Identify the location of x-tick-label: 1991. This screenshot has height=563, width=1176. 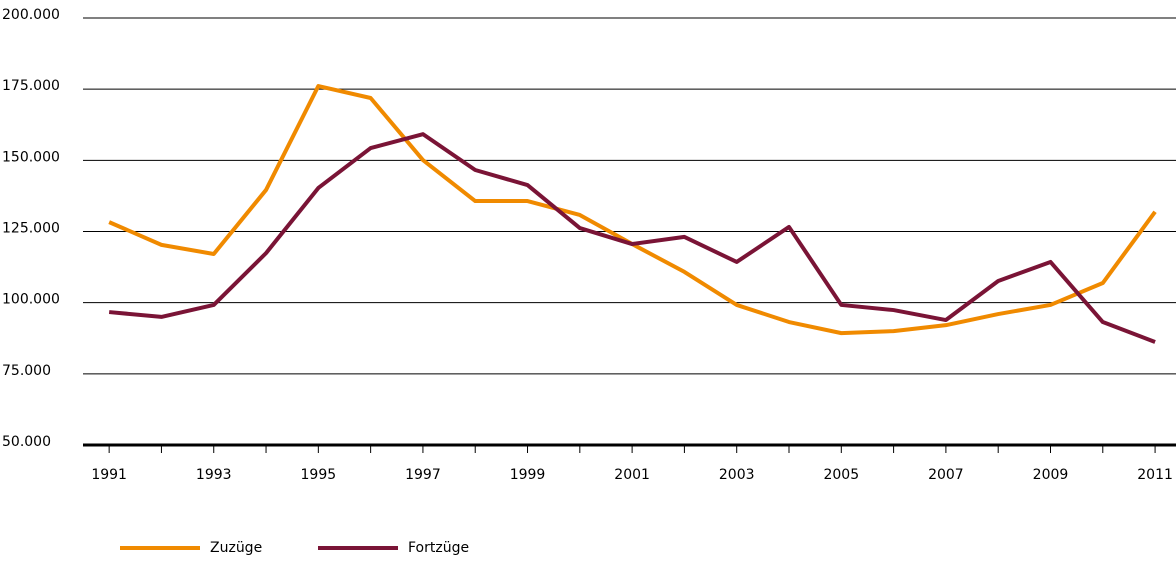
(109, 475).